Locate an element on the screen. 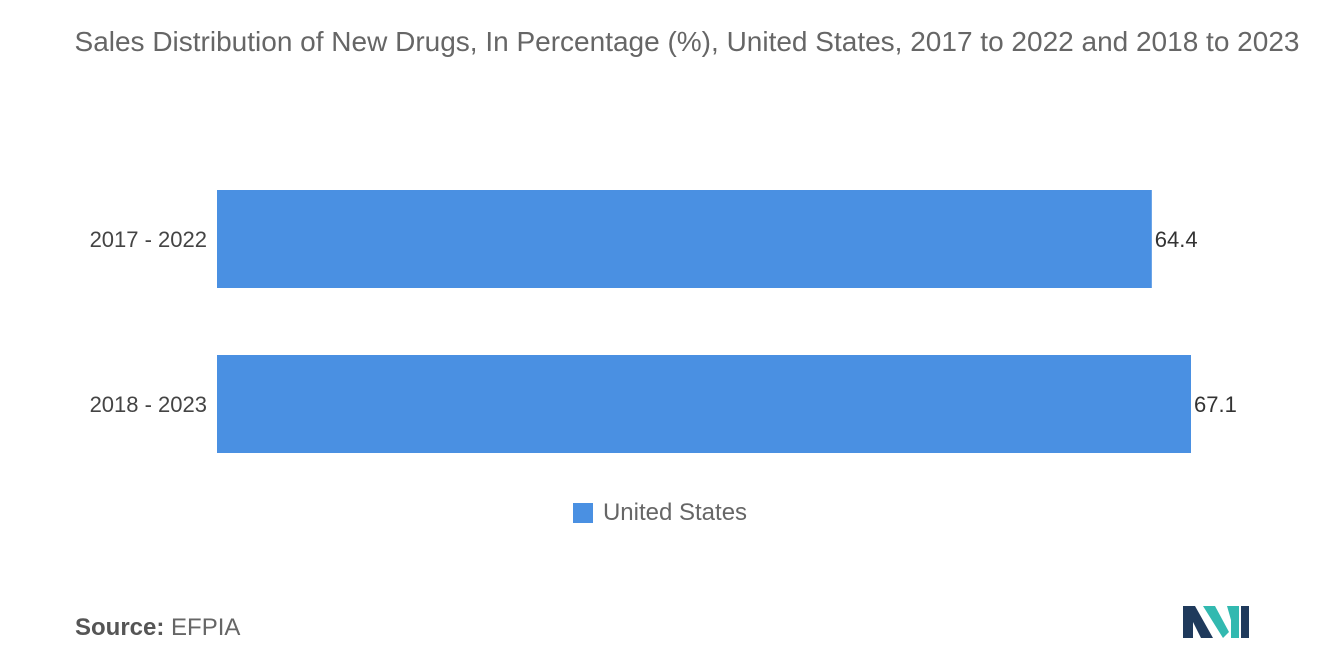 The height and width of the screenshot is (665, 1320). category-label: 2017 - 2022 is located at coordinates (148, 239).